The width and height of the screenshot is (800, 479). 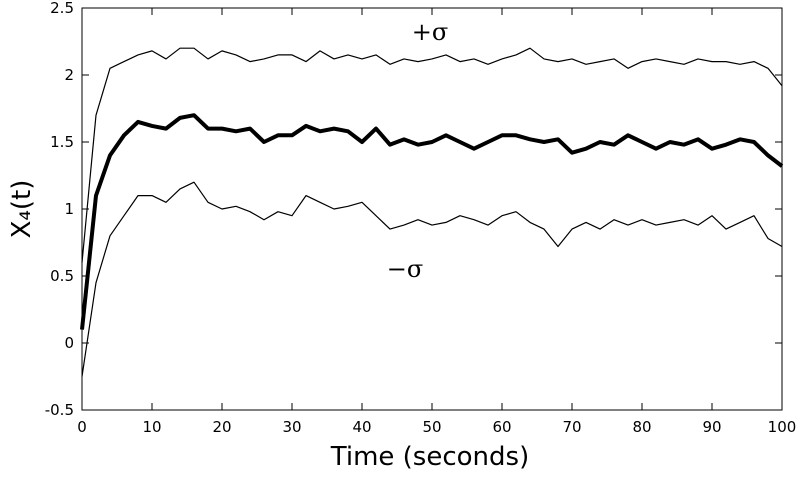 What do you see at coordinates (69, 343) in the screenshot?
I see `y-tick-label: 0` at bounding box center [69, 343].